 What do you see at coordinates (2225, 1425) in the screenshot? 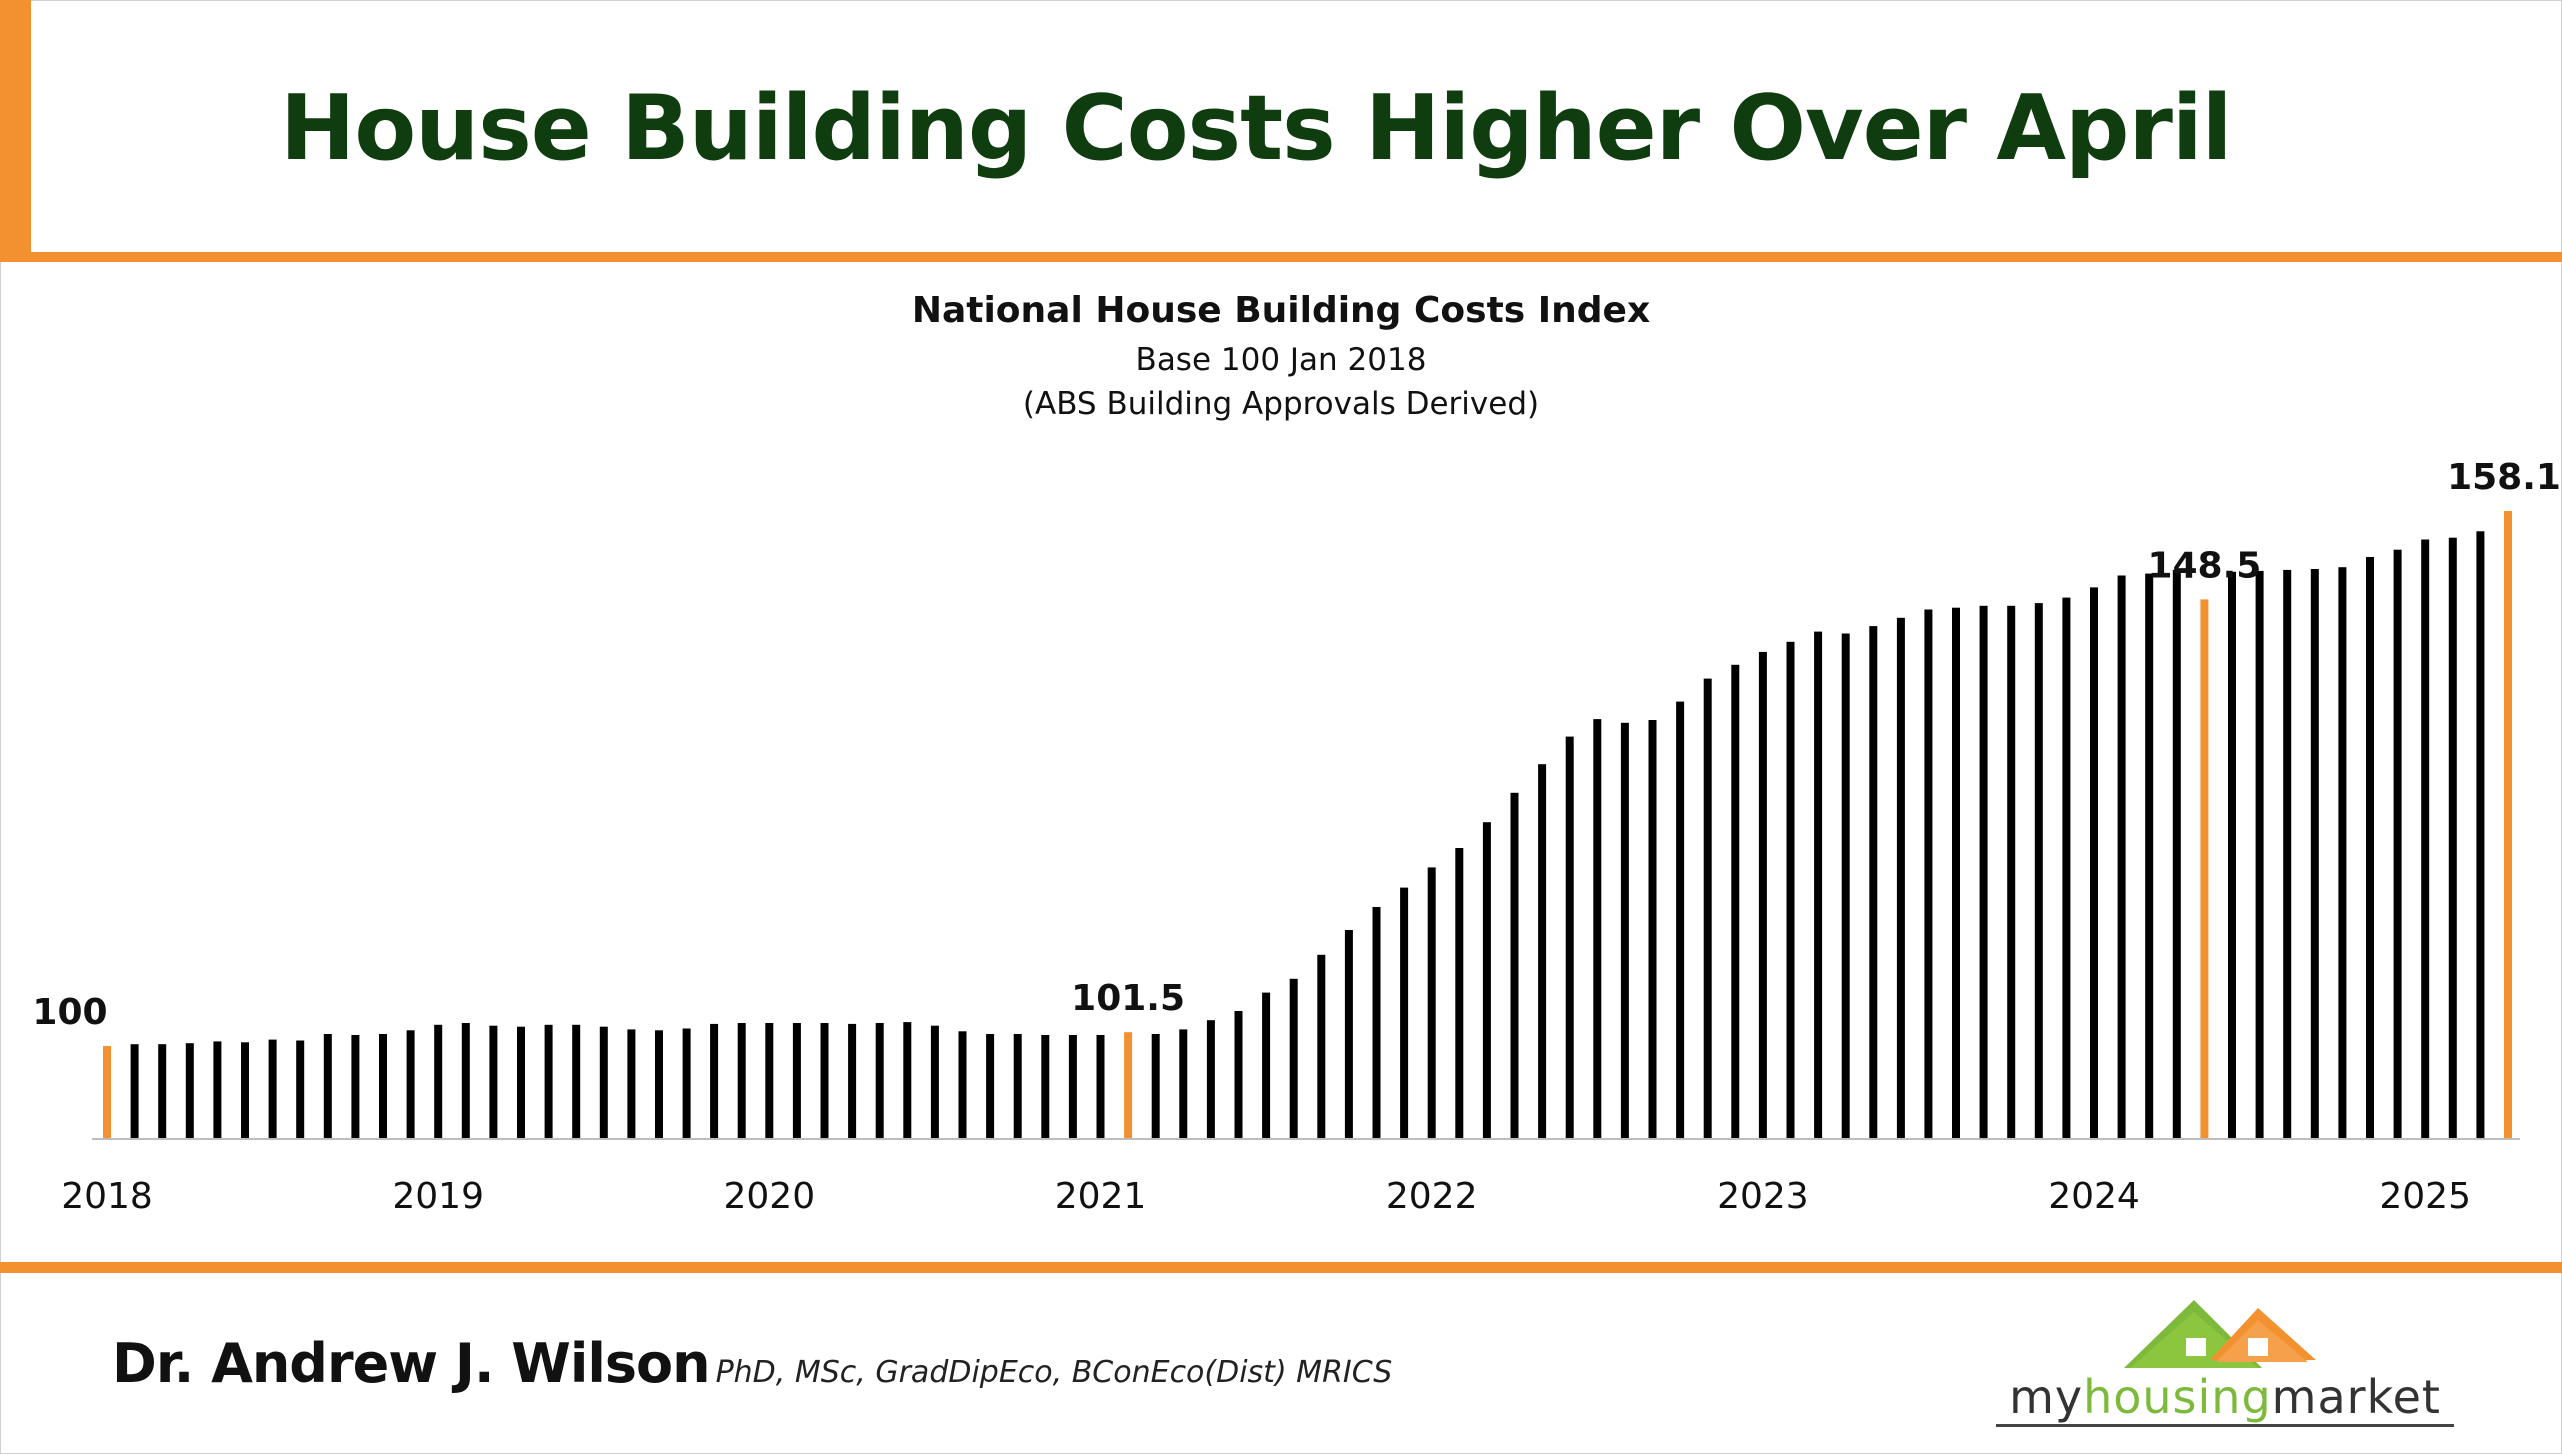
I see `logo-underline` at bounding box center [2225, 1425].